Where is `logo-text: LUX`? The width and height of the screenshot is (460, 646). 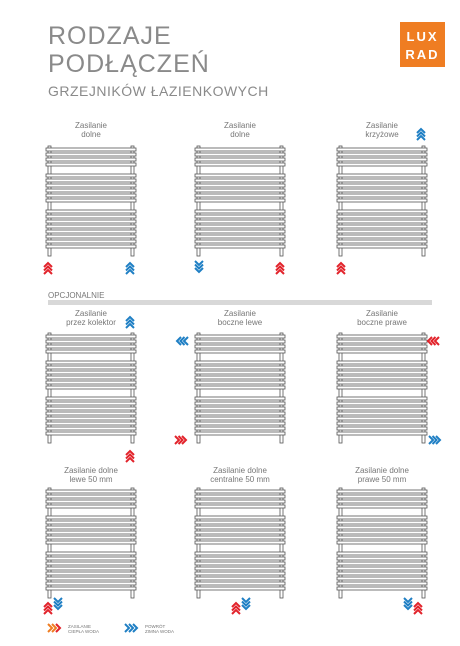
logo-text: LUX is located at coordinates (423, 36).